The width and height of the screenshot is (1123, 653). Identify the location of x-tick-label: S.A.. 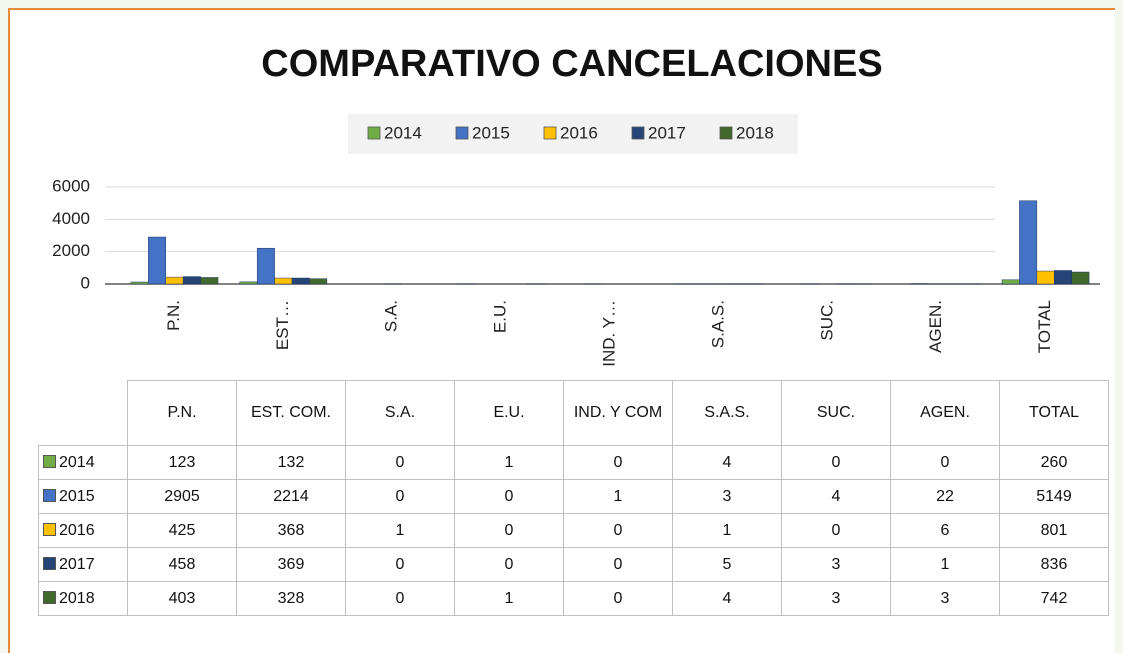
(391, 316).